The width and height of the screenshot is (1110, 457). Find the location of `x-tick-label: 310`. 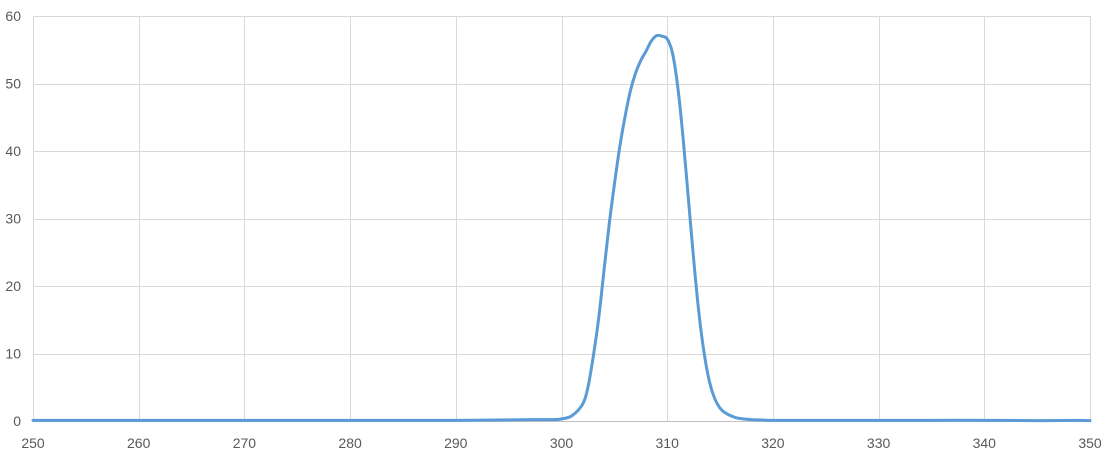

x-tick-label: 310 is located at coordinates (668, 443).